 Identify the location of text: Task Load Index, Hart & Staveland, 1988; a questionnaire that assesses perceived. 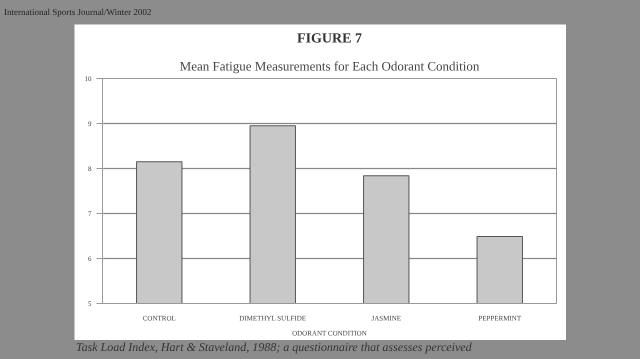
(274, 347).